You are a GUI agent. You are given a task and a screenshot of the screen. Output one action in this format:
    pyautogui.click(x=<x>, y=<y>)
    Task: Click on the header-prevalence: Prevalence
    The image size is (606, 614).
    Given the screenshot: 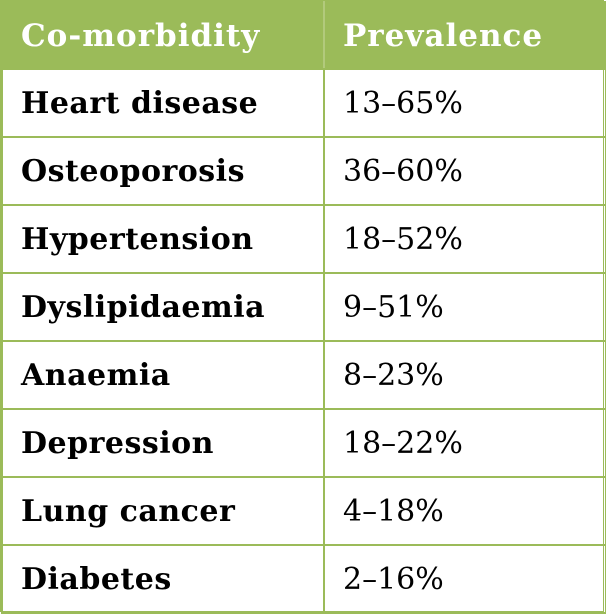 What is the action you would take?
    pyautogui.click(x=464, y=35)
    